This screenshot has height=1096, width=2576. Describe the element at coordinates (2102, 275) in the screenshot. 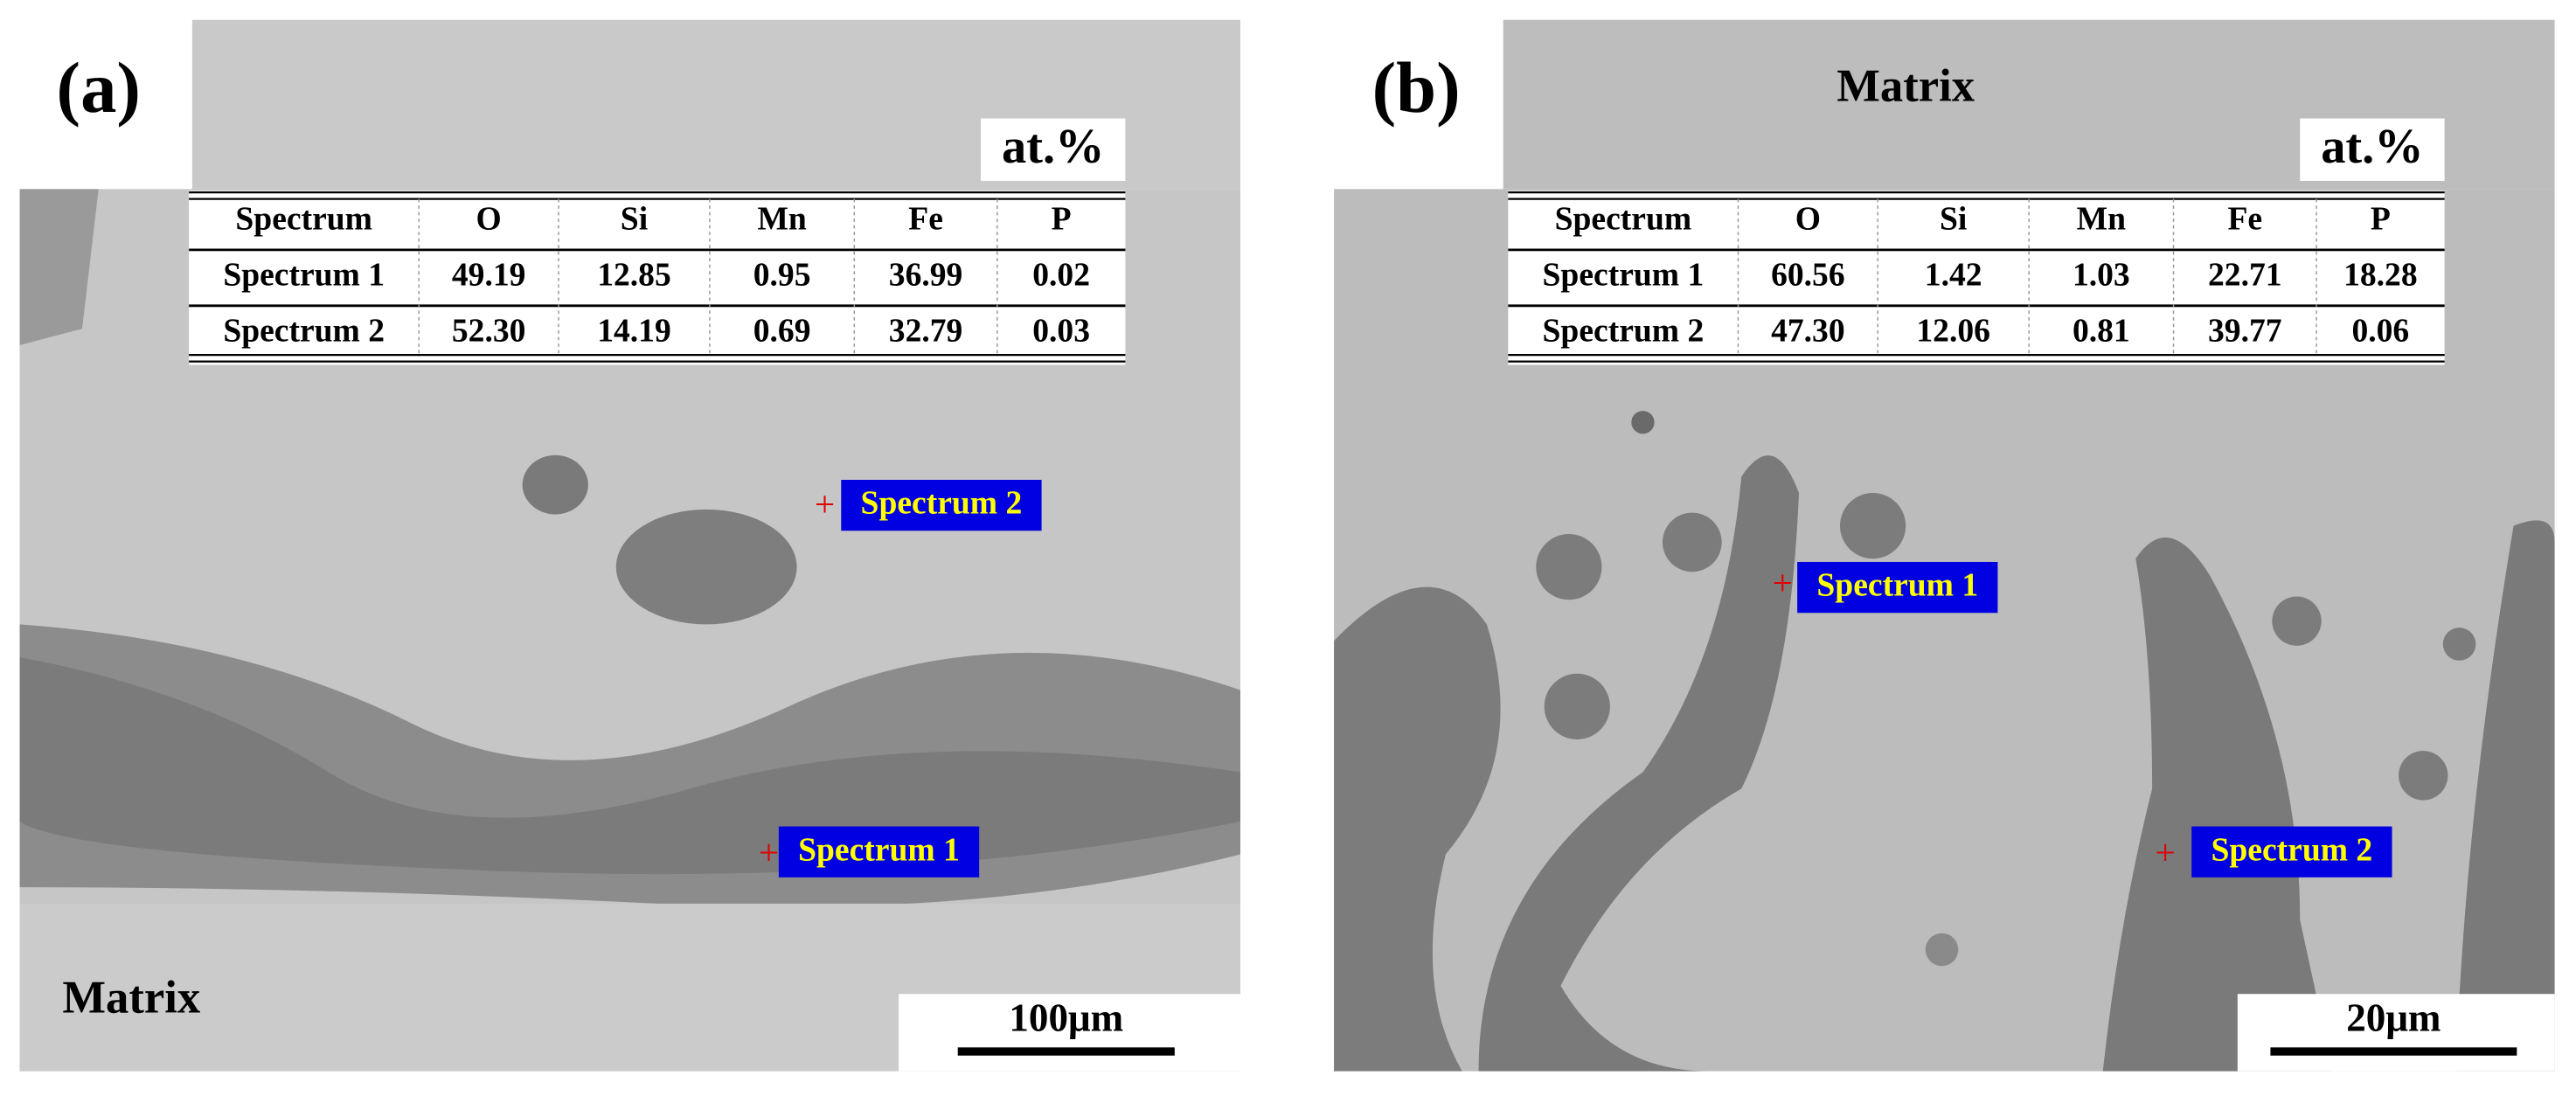

I see `table-cell: 1.03` at that location.